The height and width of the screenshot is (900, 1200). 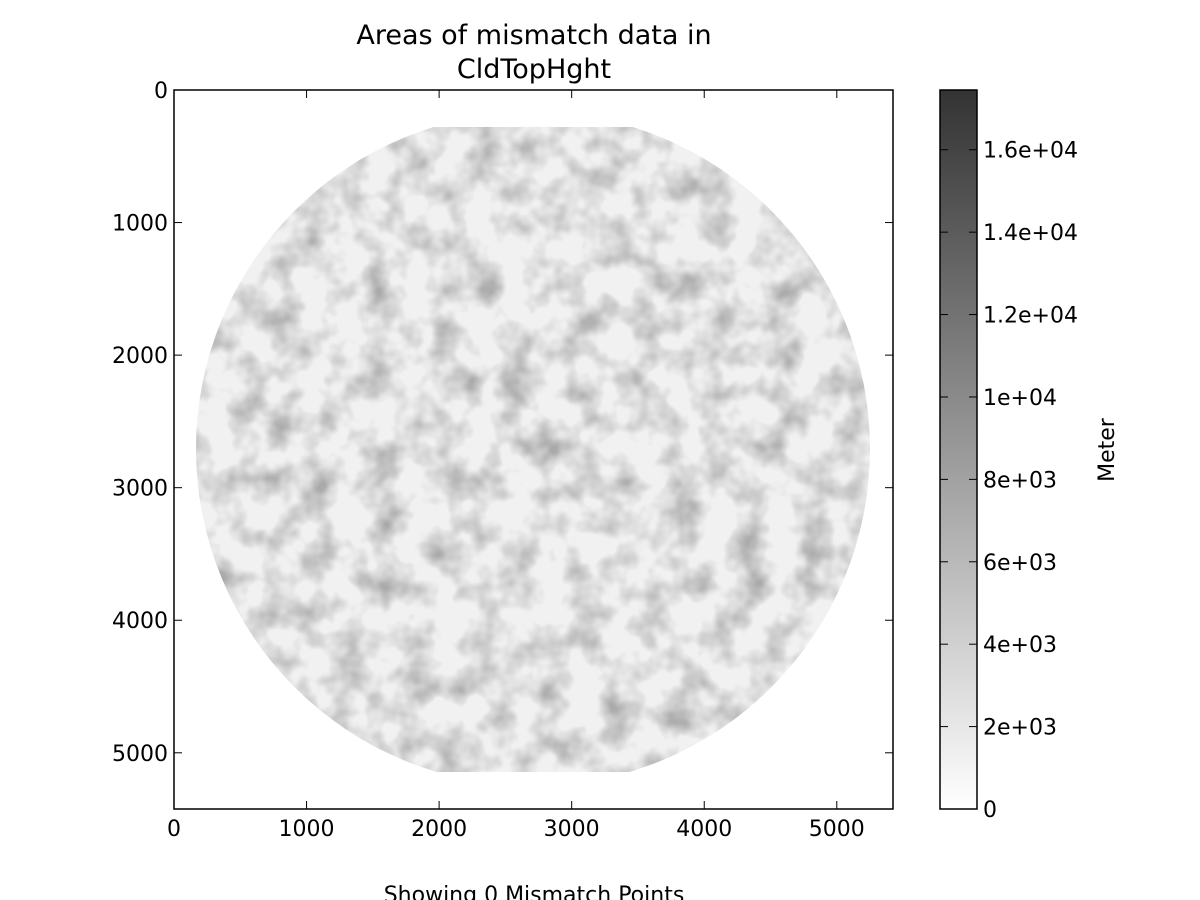 I want to click on y-tick-label: 2000, so click(x=140, y=356).